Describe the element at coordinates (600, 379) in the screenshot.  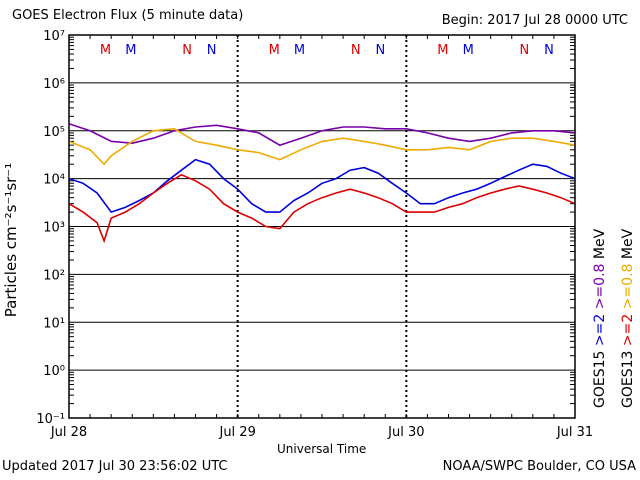
I see `legend-entry: GOES15` at that location.